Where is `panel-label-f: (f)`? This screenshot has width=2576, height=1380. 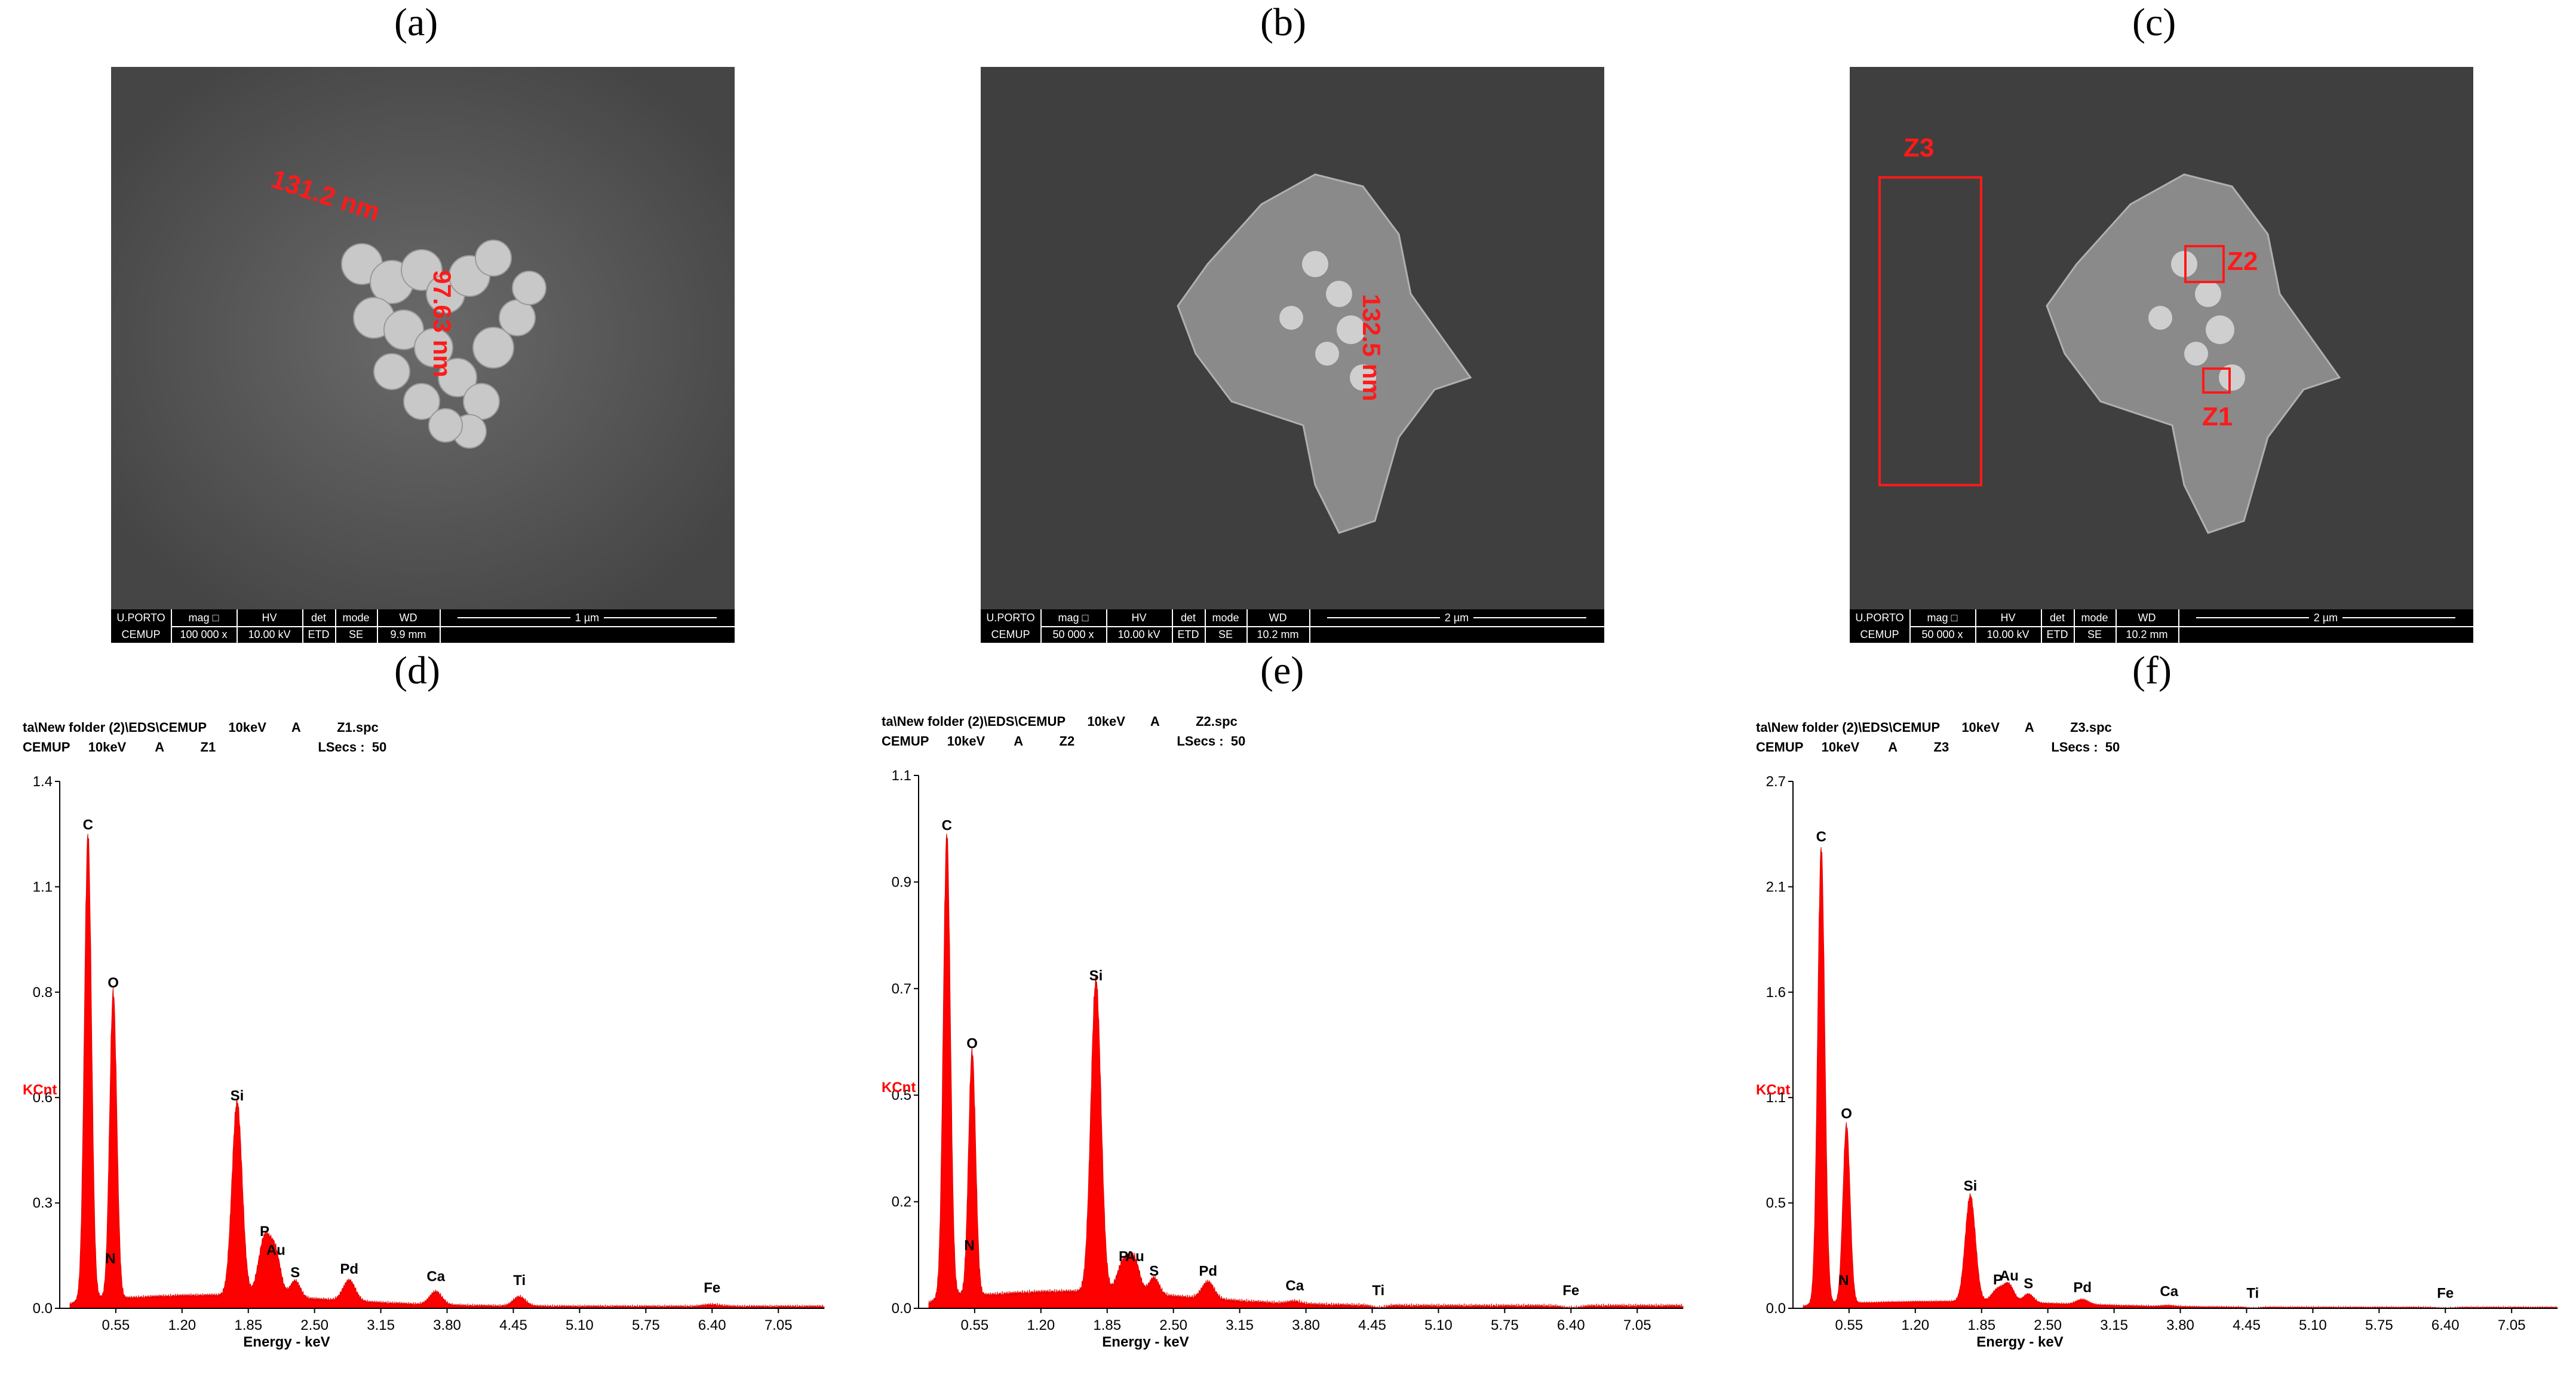 panel-label-f: (f) is located at coordinates (2152, 670).